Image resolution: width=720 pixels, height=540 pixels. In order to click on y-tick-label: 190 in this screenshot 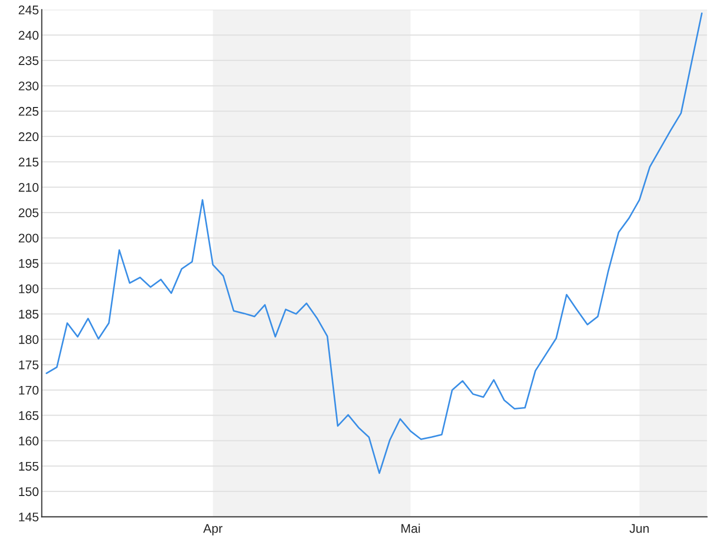, I will do `click(28, 289)`.